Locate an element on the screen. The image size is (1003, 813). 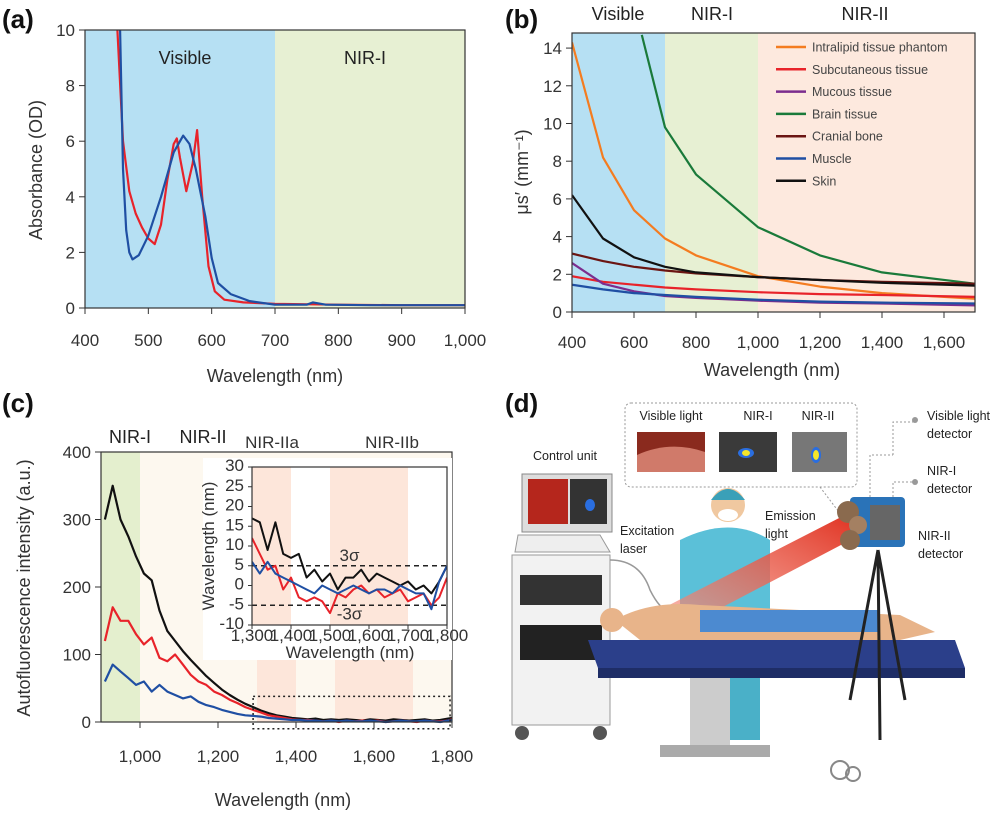
callout-nir2-label: NIR-II is located at coordinates (818, 416).